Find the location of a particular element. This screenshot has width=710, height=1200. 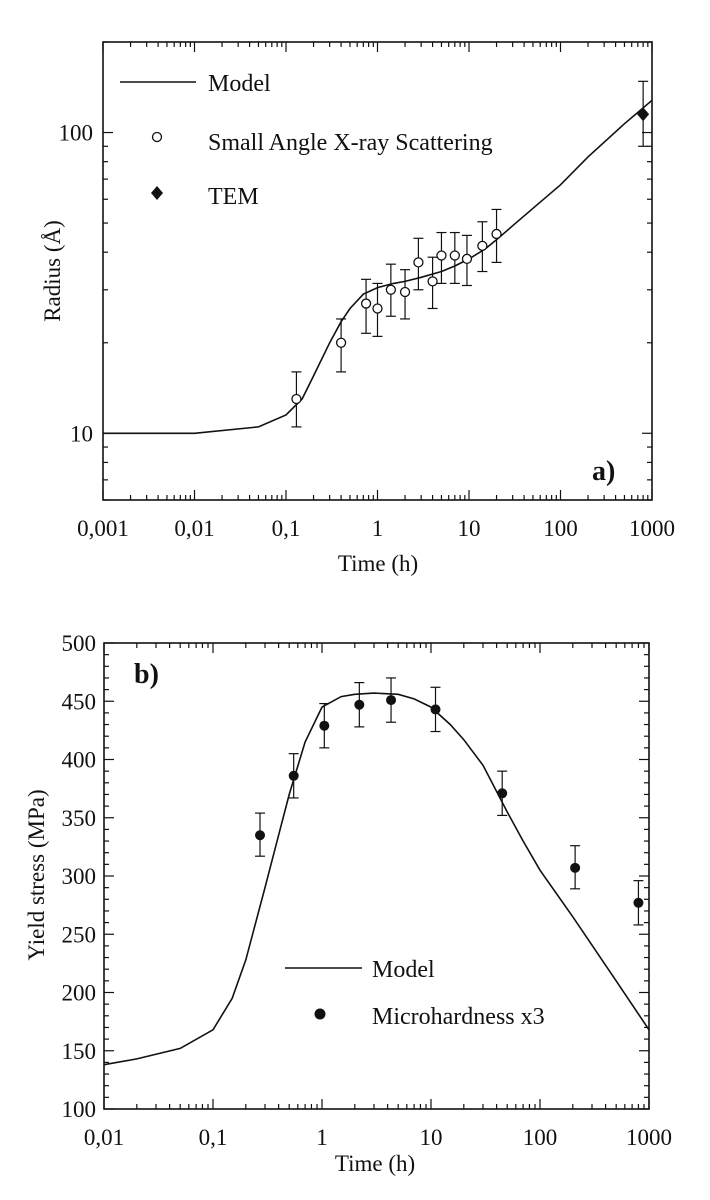

x-tick-label: 0,001 is located at coordinates (103, 528).